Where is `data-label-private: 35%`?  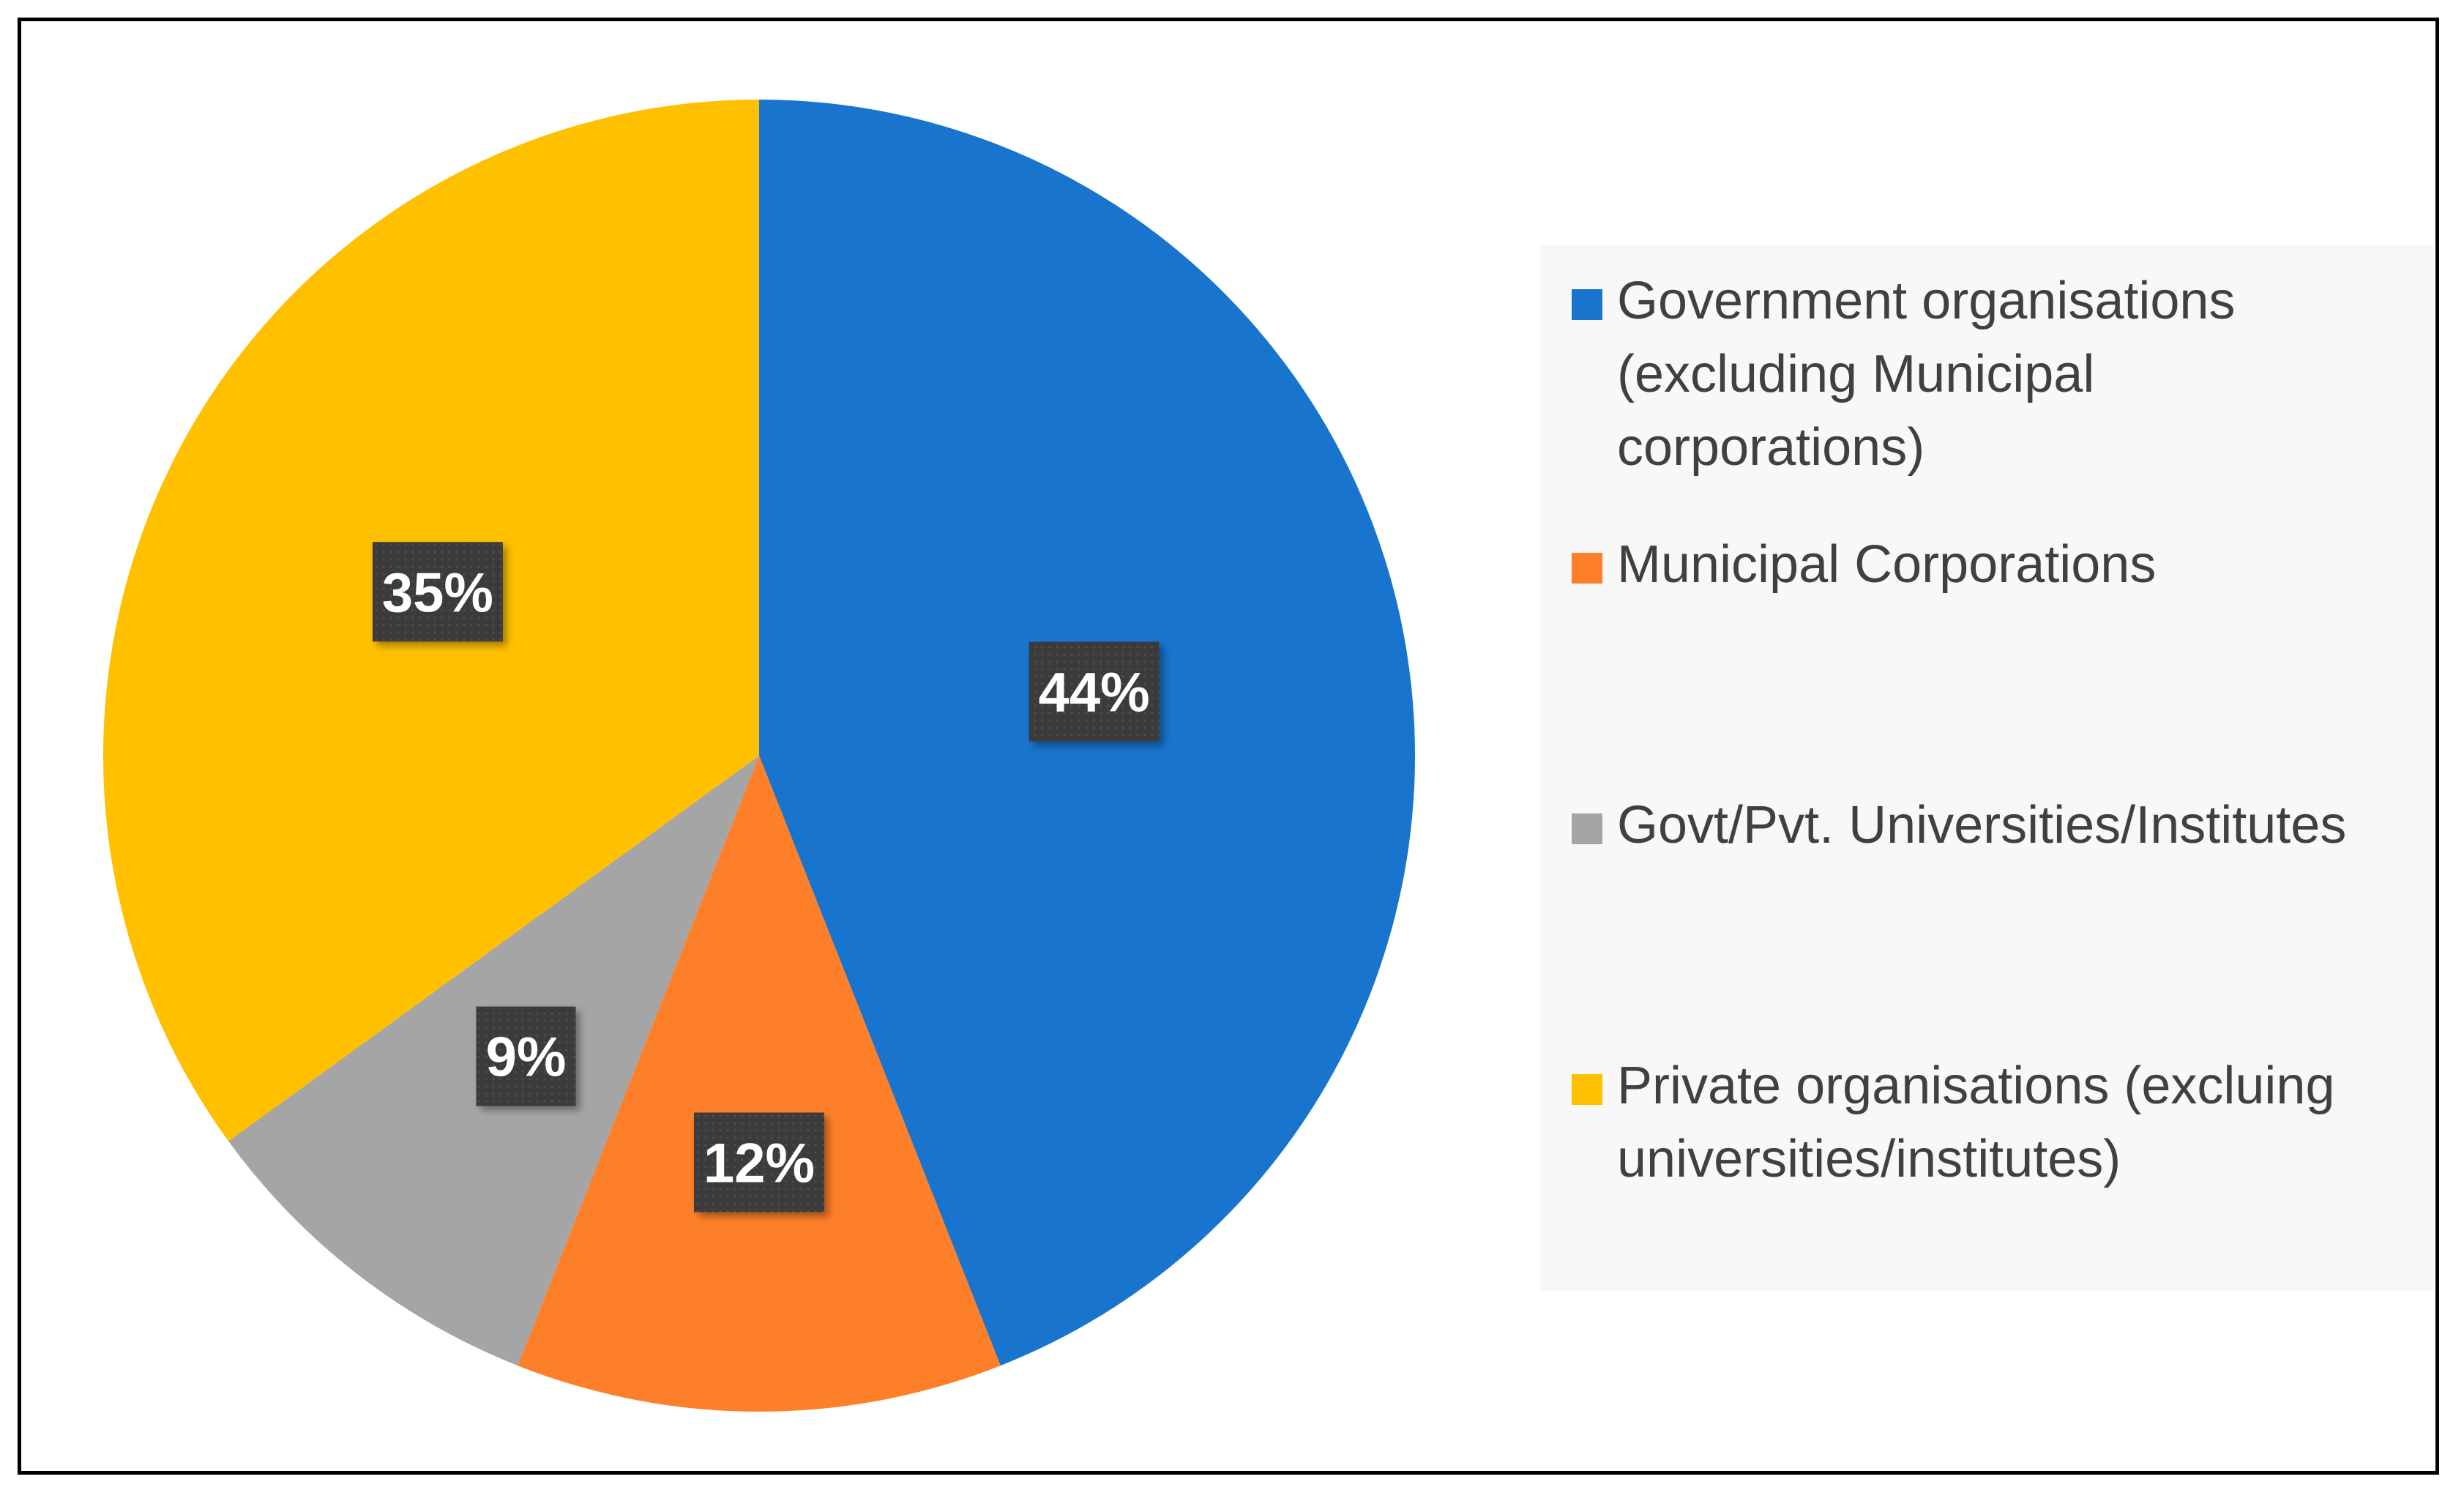 data-label-private: 35% is located at coordinates (437, 592).